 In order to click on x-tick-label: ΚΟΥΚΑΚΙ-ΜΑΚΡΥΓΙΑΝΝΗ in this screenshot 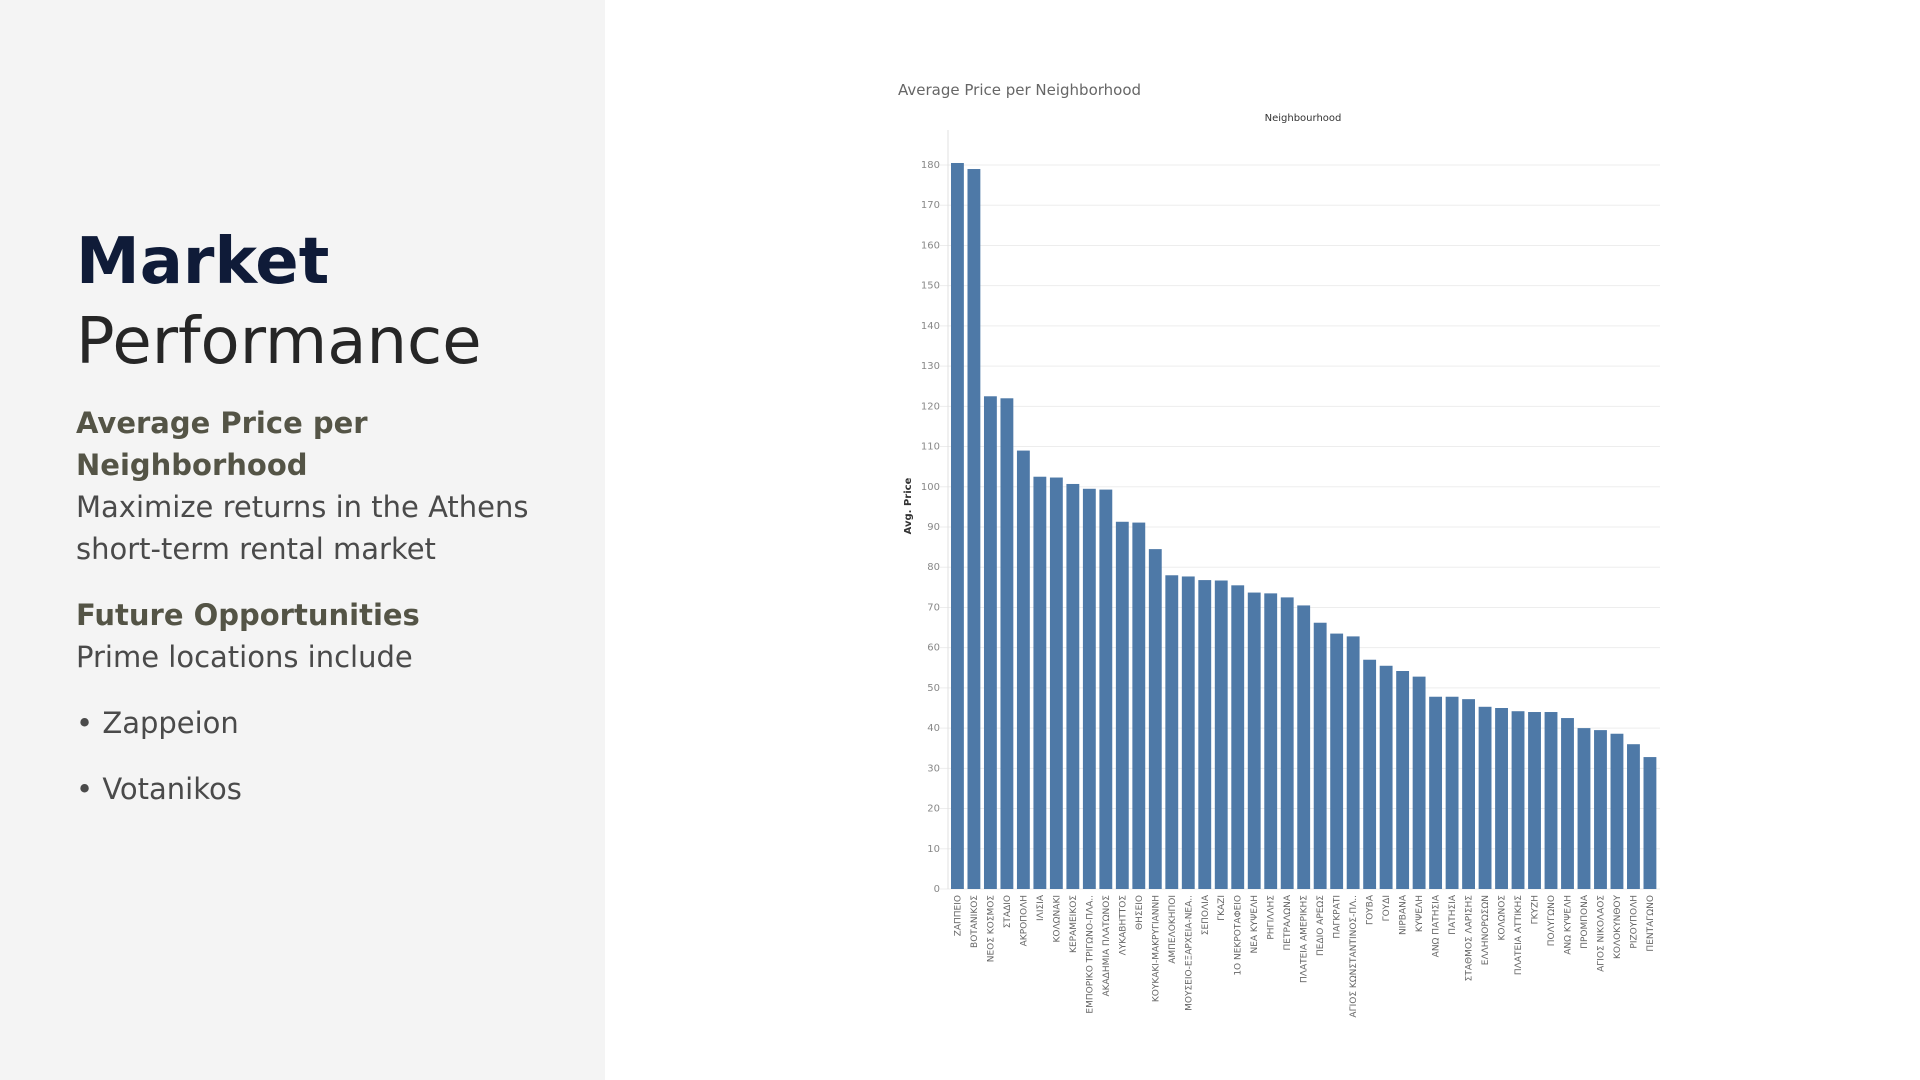, I will do `click(1156, 948)`.